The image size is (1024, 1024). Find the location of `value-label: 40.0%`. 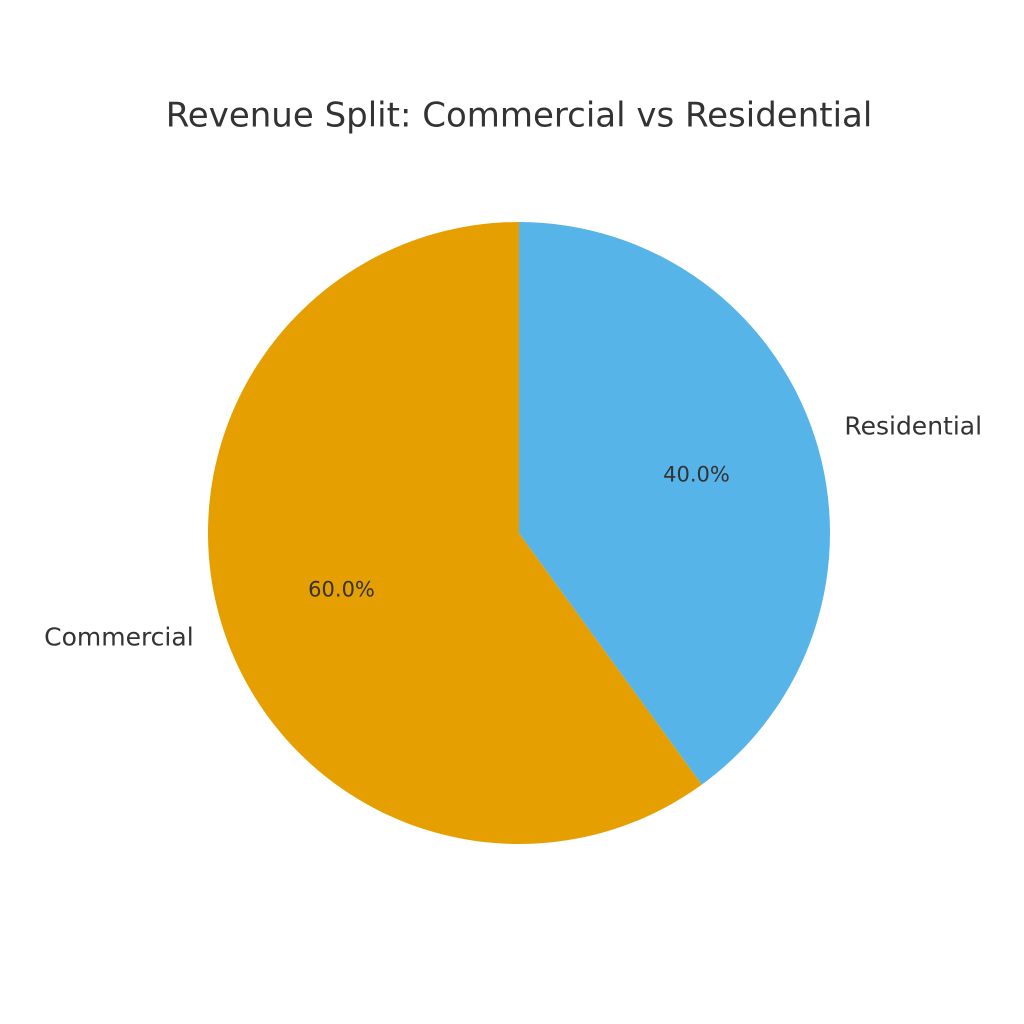

value-label: 40.0% is located at coordinates (696, 474).